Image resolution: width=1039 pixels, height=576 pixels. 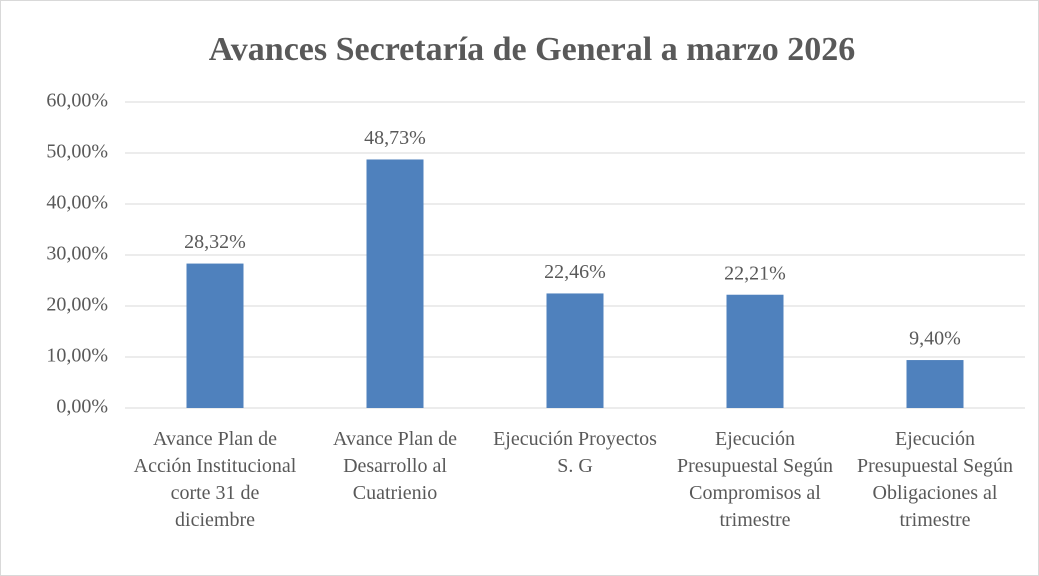 I want to click on y-tick-label: 0,00%, so click(x=82, y=407).